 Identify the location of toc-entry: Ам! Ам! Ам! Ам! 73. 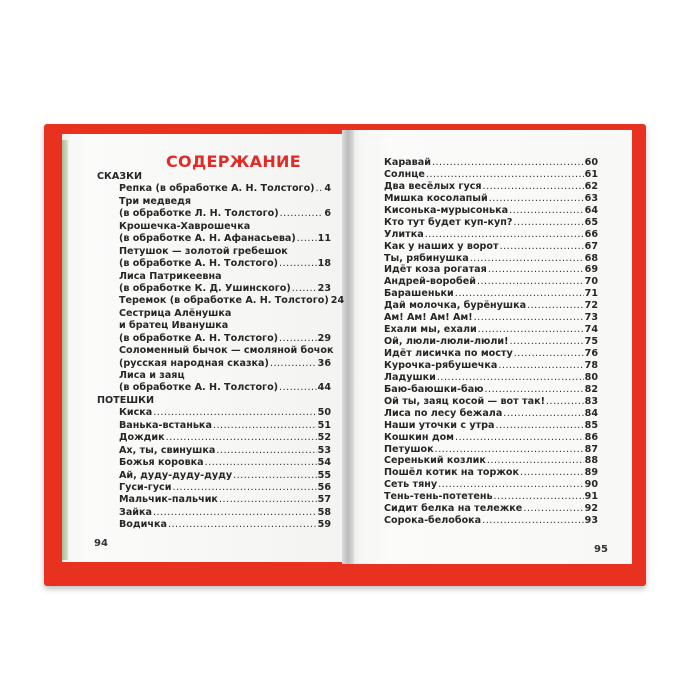
(491, 318).